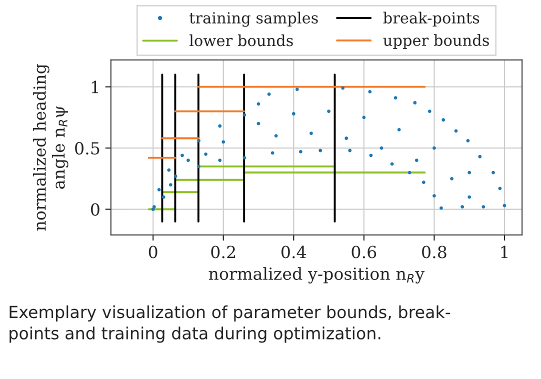 The height and width of the screenshot is (379, 541). What do you see at coordinates (95, 87) in the screenshot?
I see `y-tick-label: 1` at bounding box center [95, 87].